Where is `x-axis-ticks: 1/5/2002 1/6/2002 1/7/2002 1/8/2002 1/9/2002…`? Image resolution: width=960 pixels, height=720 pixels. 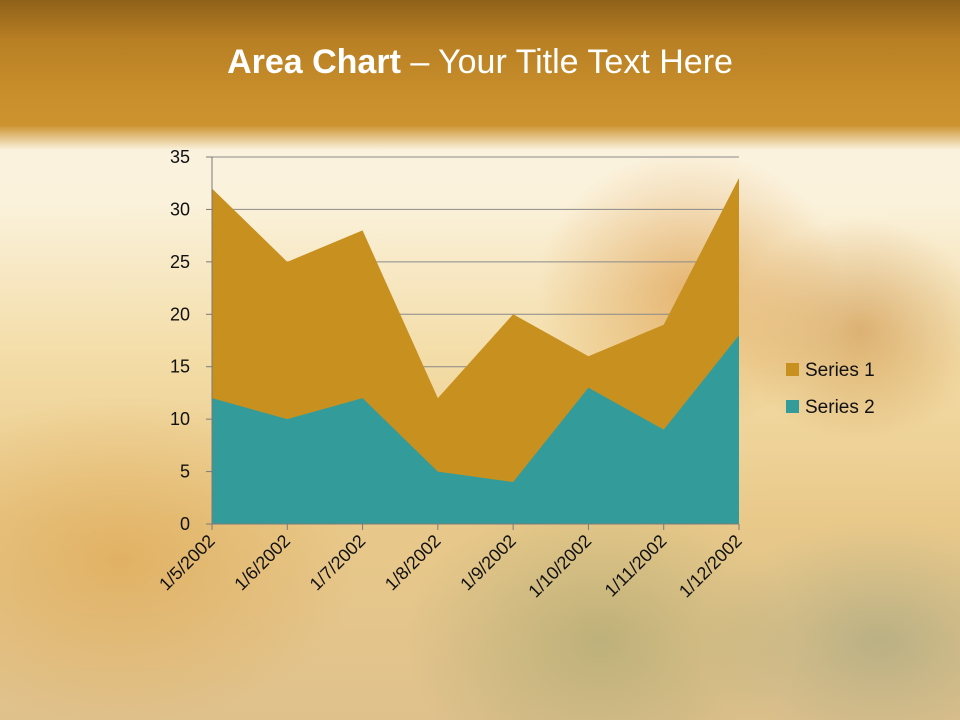 x-axis-ticks: 1/5/2002 1/6/2002 1/7/2002 1/8/2002 1/9/2002… is located at coordinates (450, 566).